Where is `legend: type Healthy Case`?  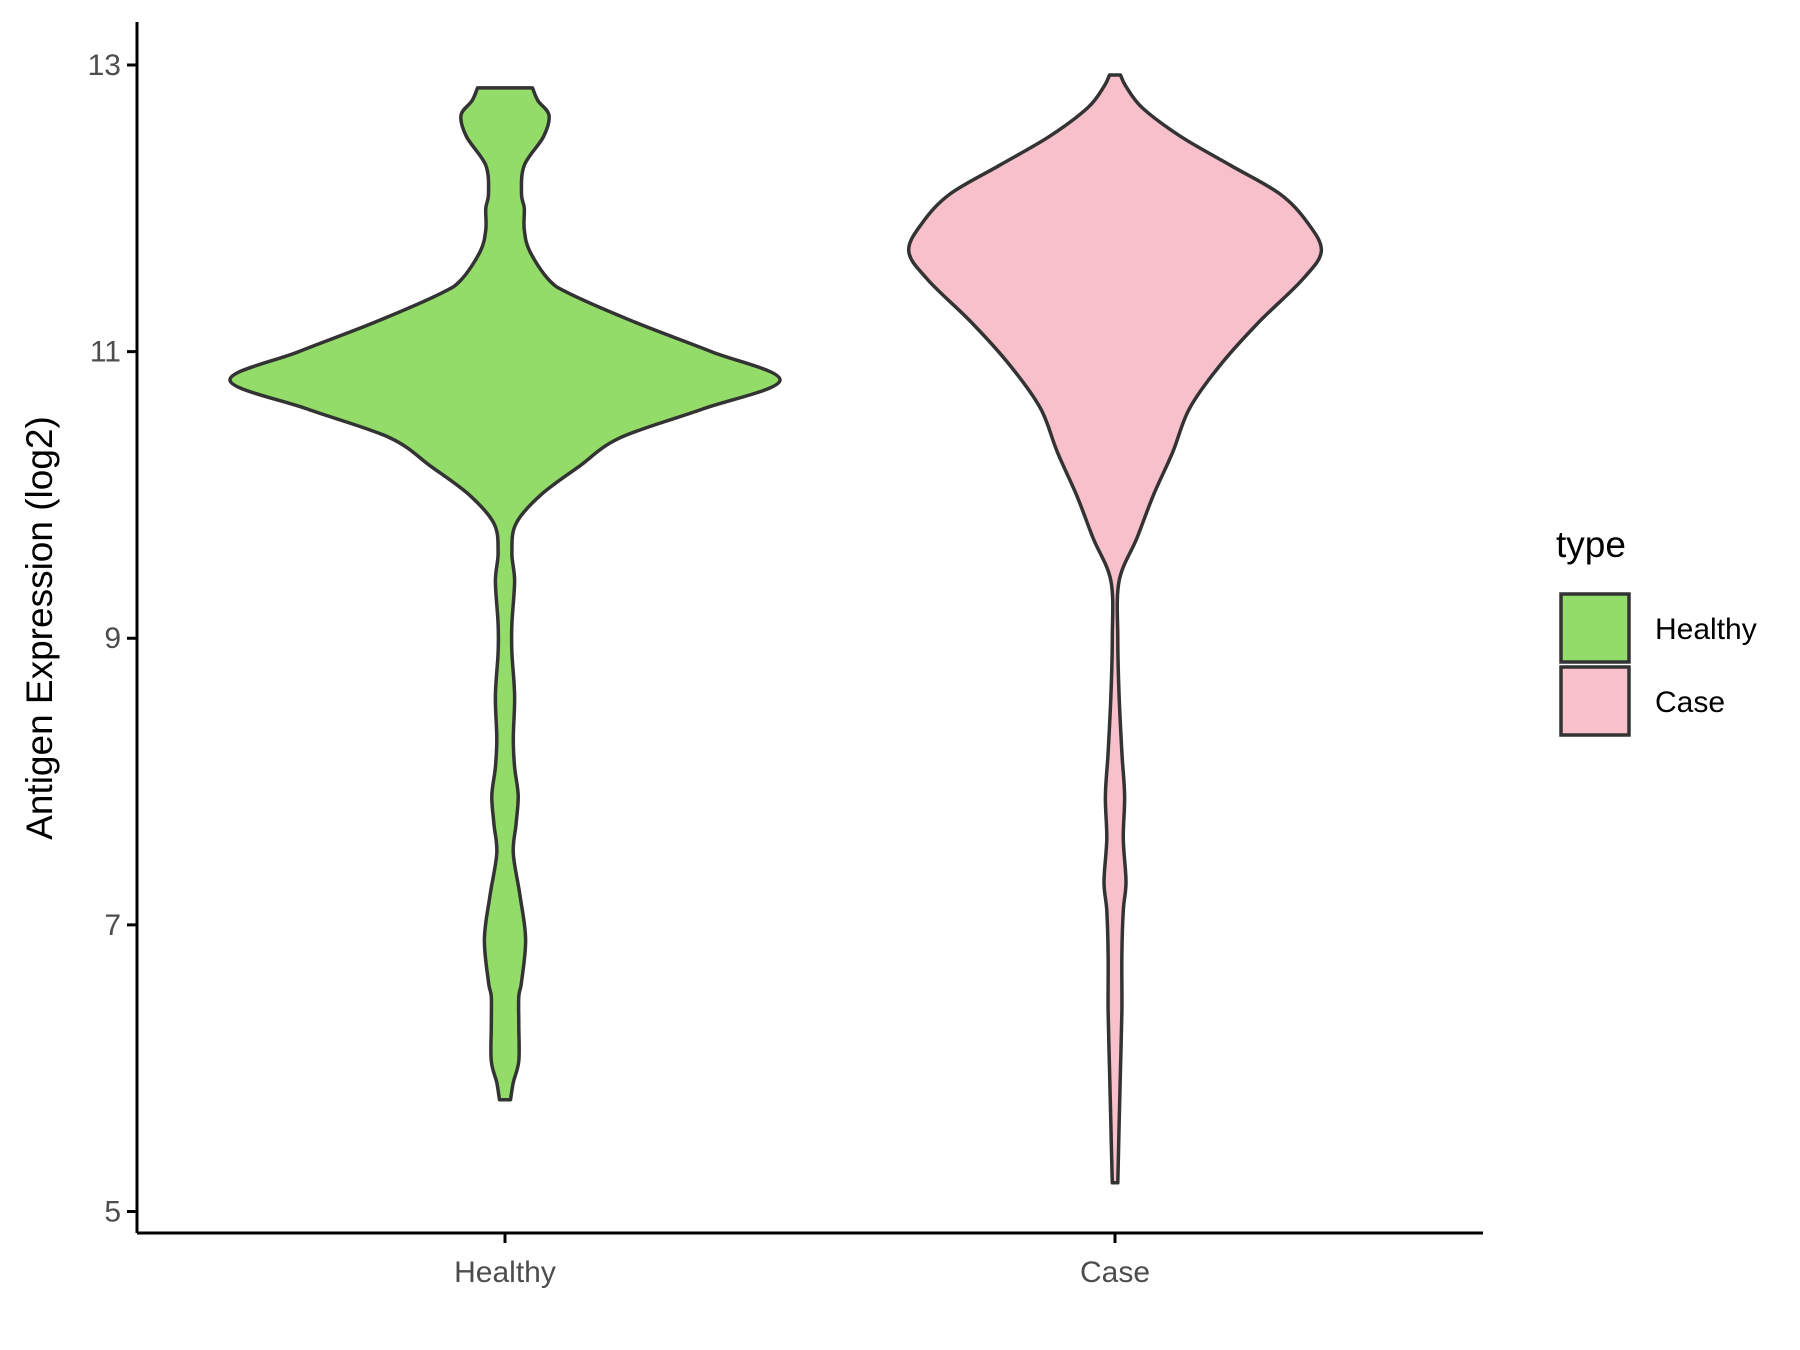
legend: type Healthy Case is located at coordinates (1656, 630).